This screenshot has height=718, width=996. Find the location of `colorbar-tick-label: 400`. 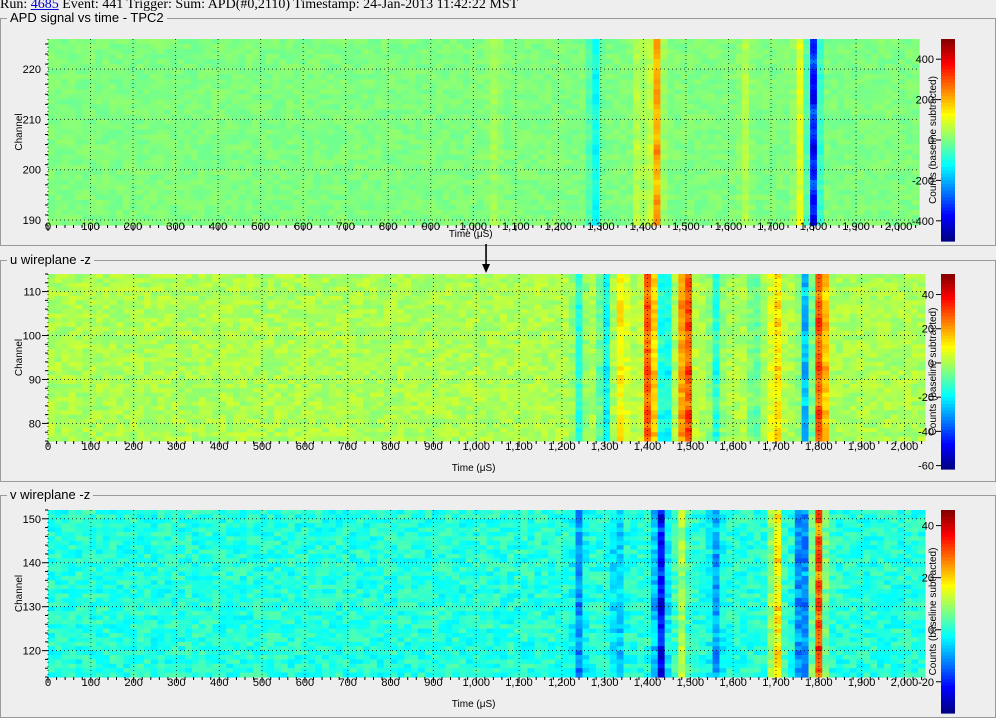

colorbar-tick-label: 400 is located at coordinates (925, 60).